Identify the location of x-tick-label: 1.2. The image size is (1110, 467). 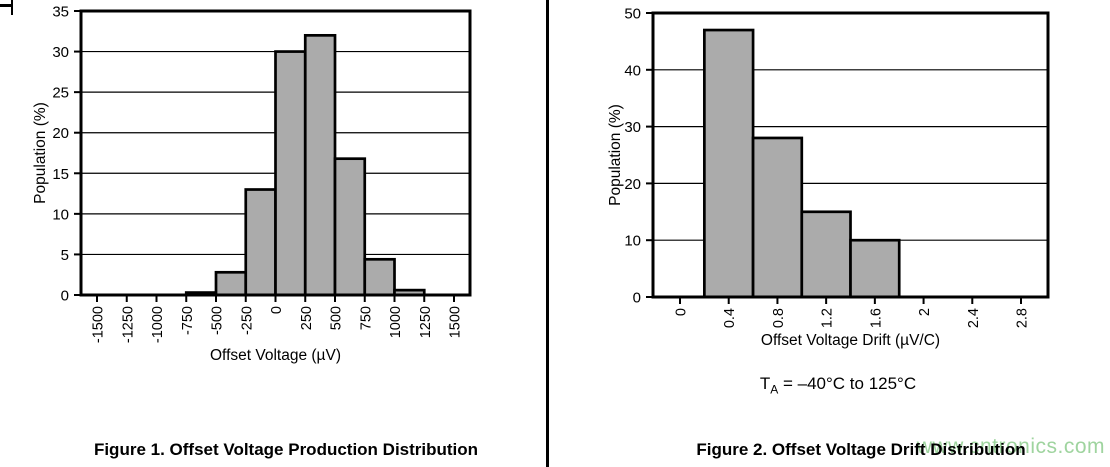
(828, 318).